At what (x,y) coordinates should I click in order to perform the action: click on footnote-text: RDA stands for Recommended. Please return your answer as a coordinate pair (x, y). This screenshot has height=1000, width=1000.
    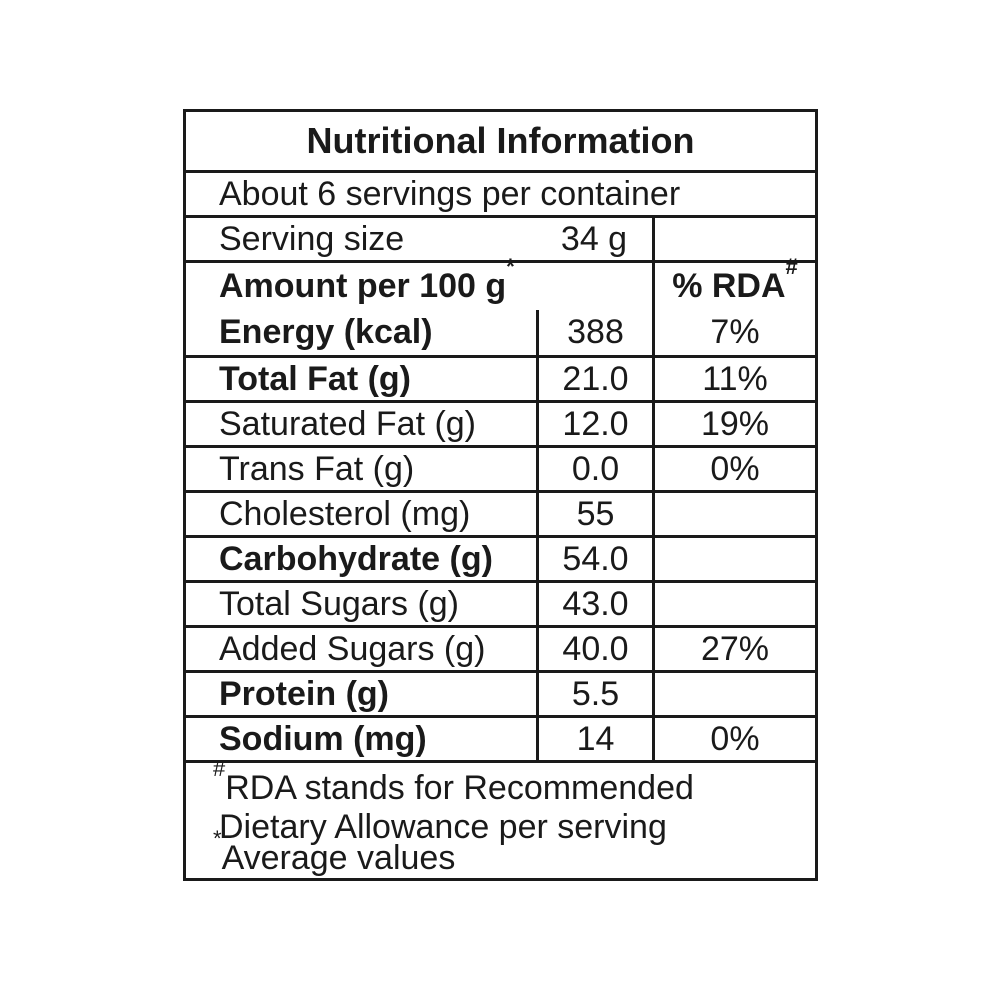
    Looking at the image, I should click on (459, 788).